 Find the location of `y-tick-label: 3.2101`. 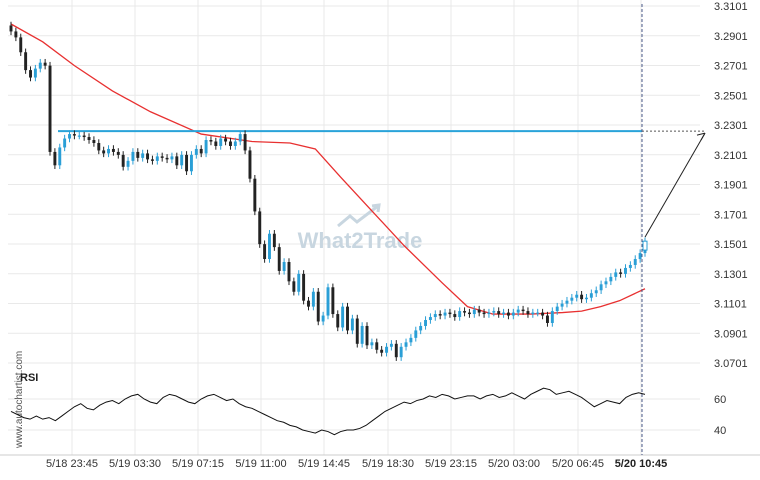

y-tick-label: 3.2101 is located at coordinates (731, 156).